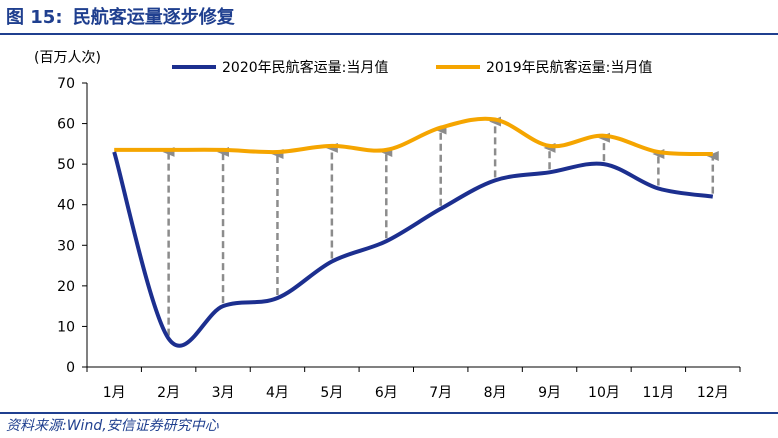 Image resolution: width=778 pixels, height=438 pixels. What do you see at coordinates (112, 426) in the screenshot?
I see `source-note: 资料来源:Wind,安信证券研究中心` at bounding box center [112, 426].